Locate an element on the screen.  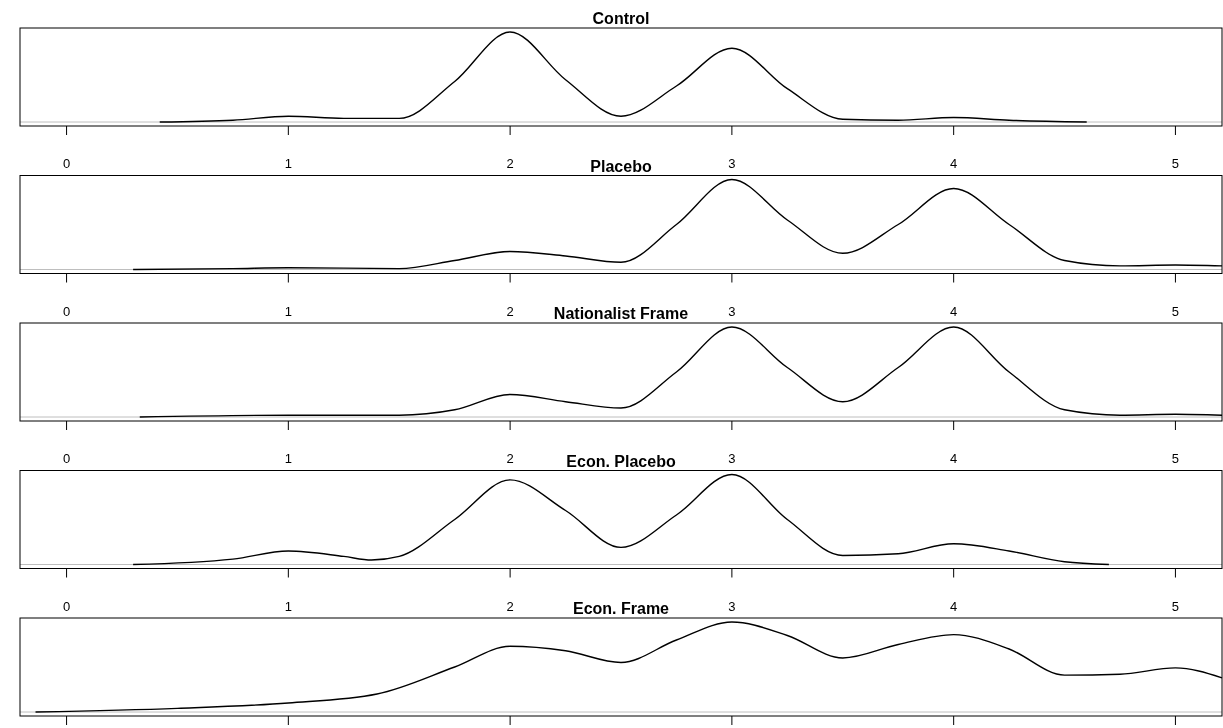
chart-title: Control is located at coordinates (621, 18).